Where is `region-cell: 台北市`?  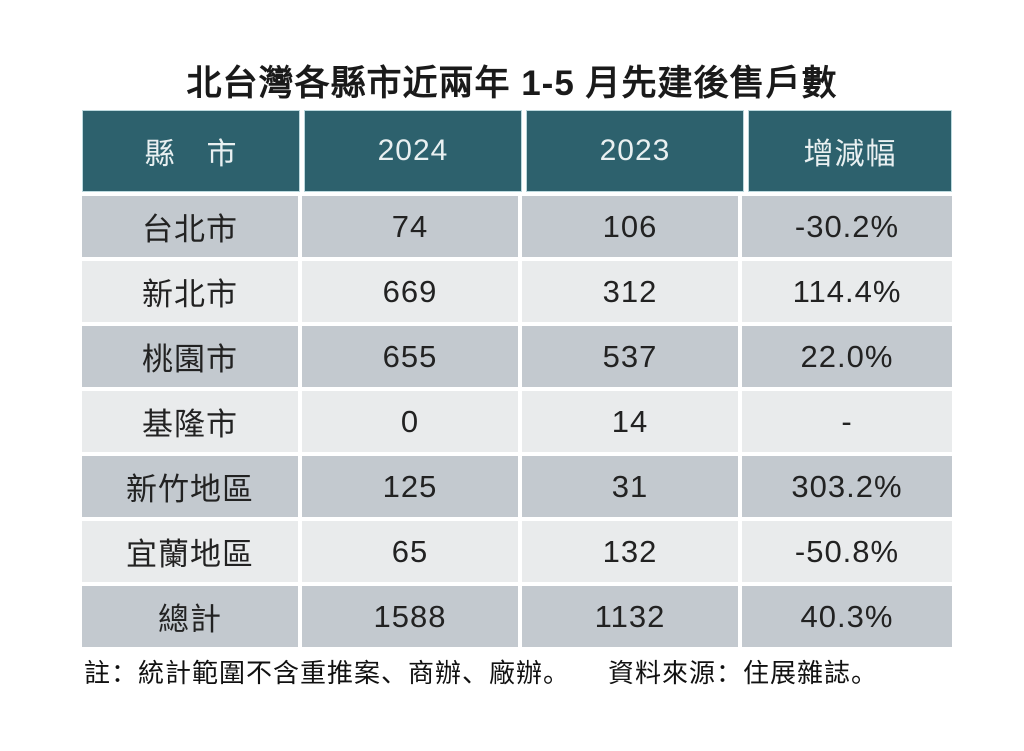
region-cell: 台北市 is located at coordinates (190, 226).